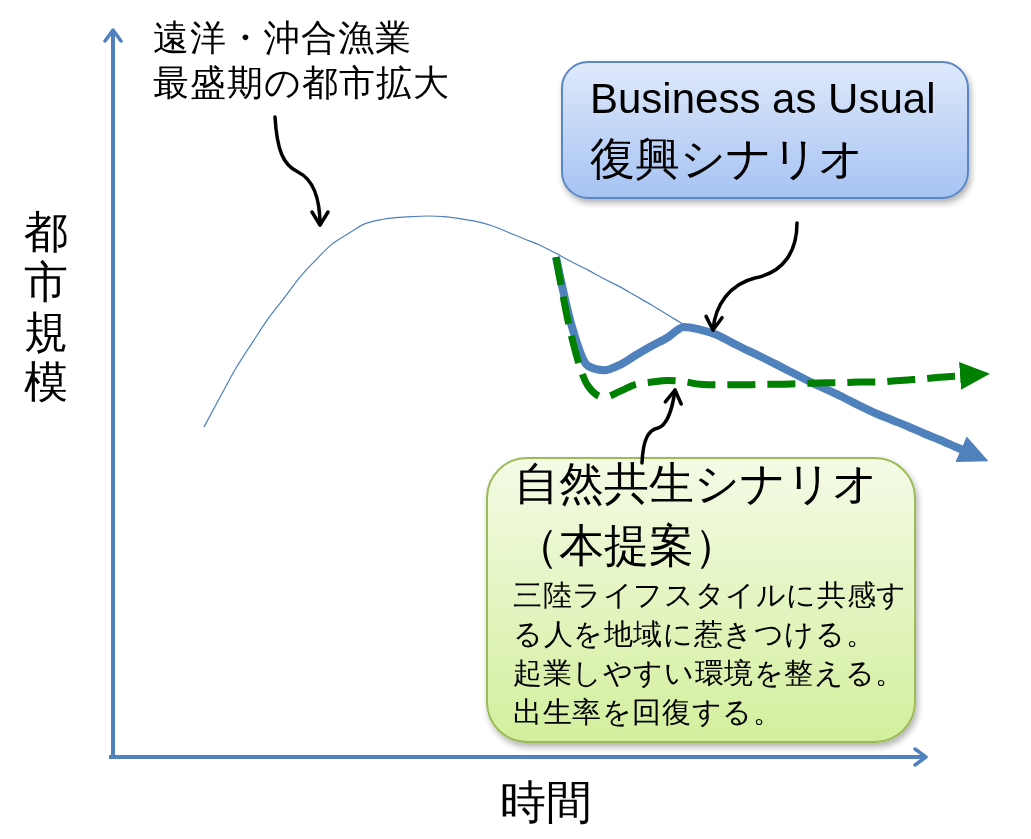 The image size is (1031, 839). I want to click on annotation: 三陸ライフスタイルに共感する人を地域に惹きつける。起業しやすい環境を整える。出生率を回復する。, so click(710, 653).